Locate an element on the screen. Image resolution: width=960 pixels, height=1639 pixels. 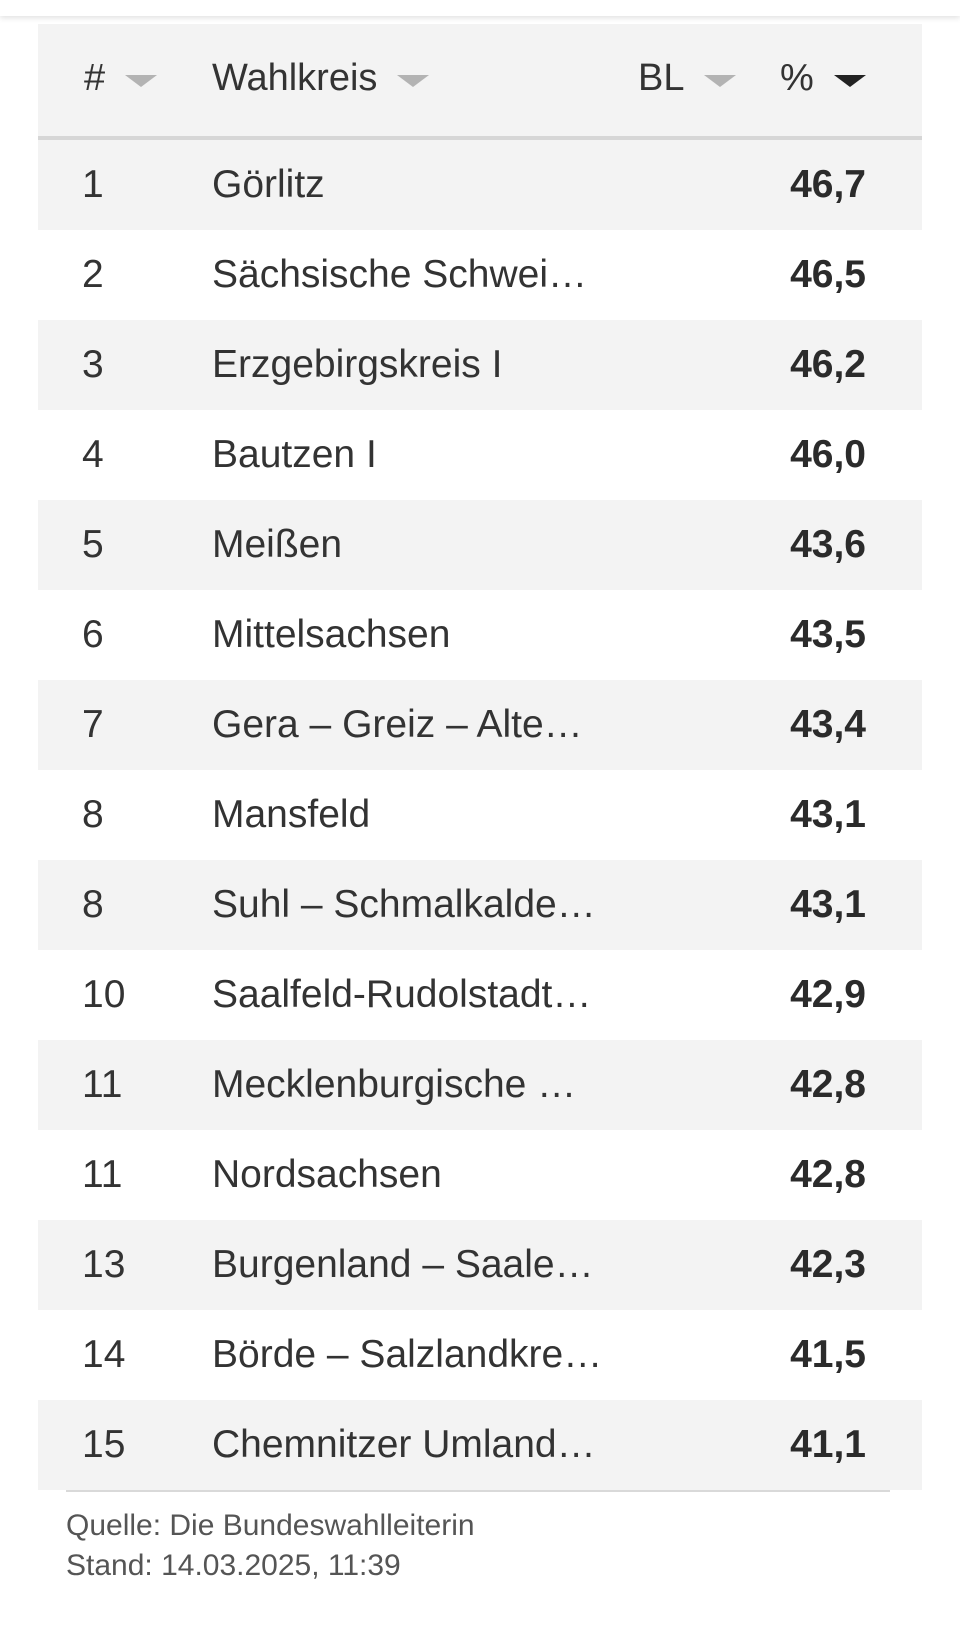
rank-cell: 4 is located at coordinates (93, 454).